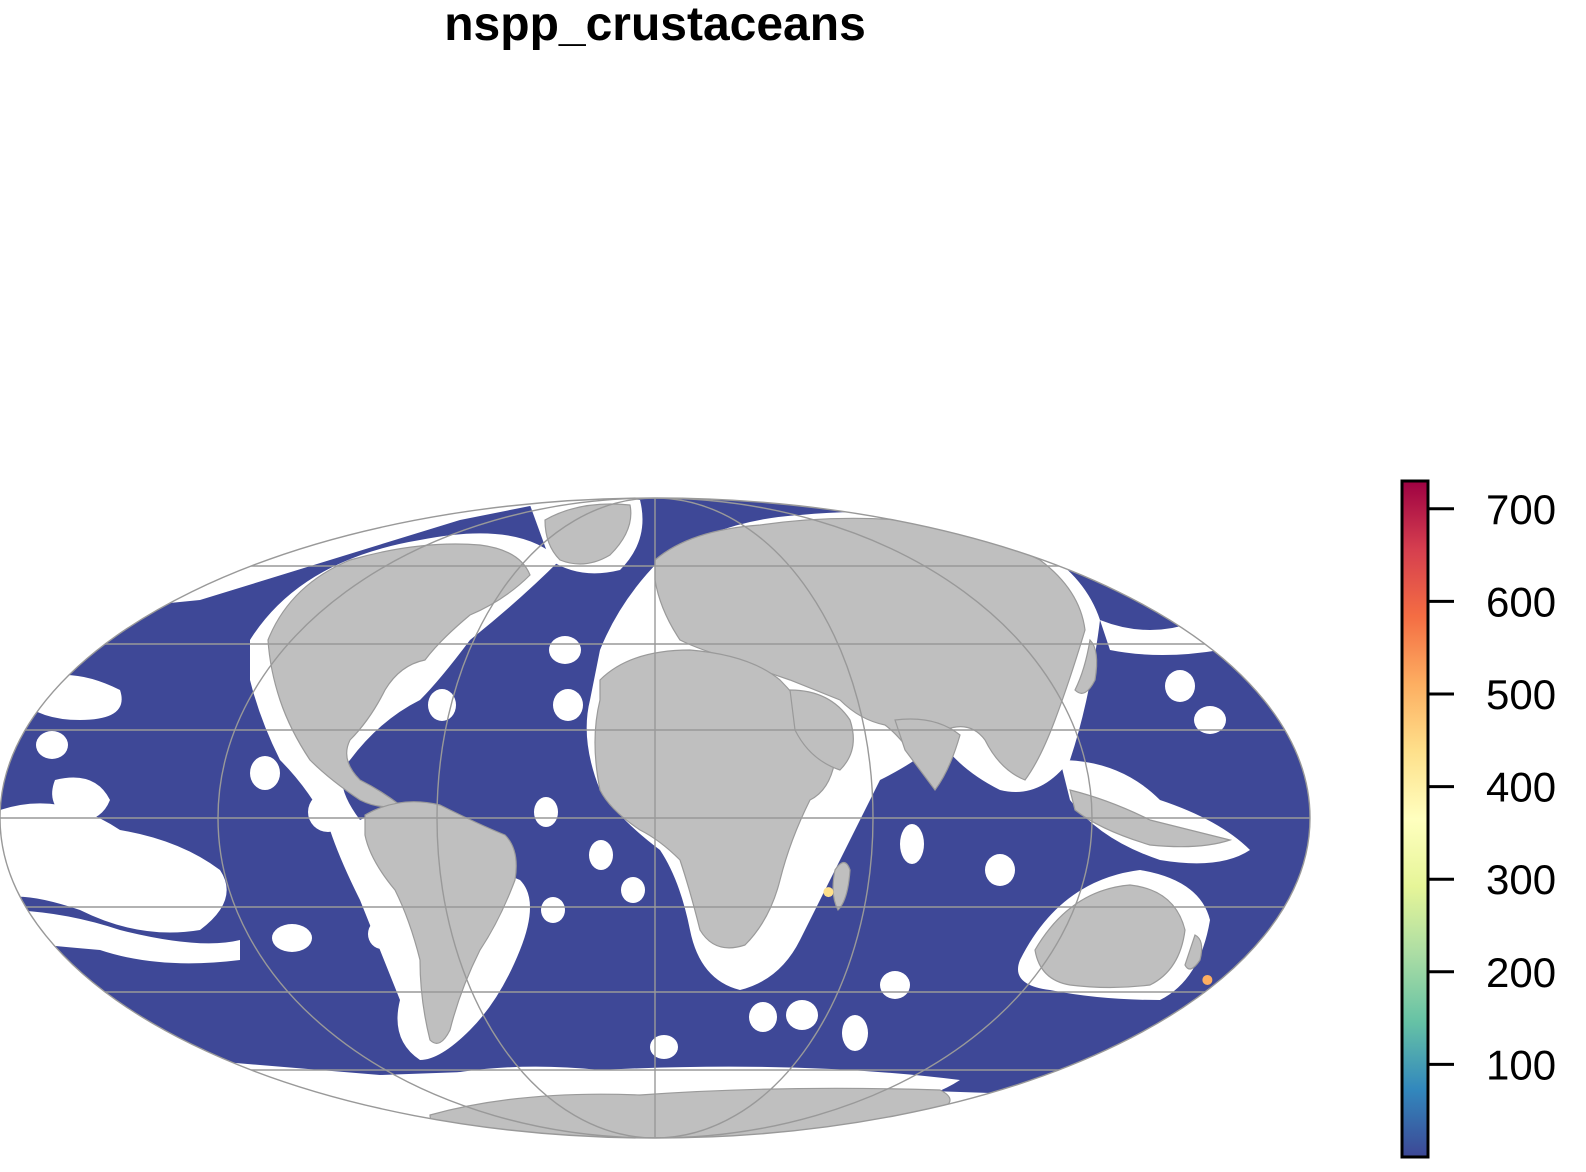 The image size is (1586, 1172). Describe the element at coordinates (1018, 936) in the screenshot. I see `hotspot-layer` at that location.